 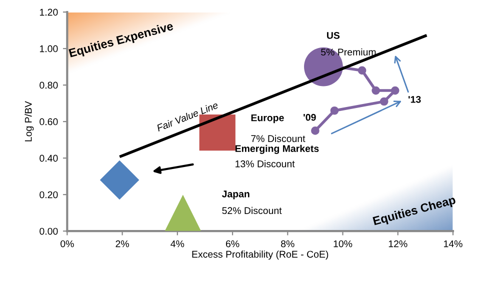 I want to click on x-tick-label: 8%, so click(x=287, y=244).